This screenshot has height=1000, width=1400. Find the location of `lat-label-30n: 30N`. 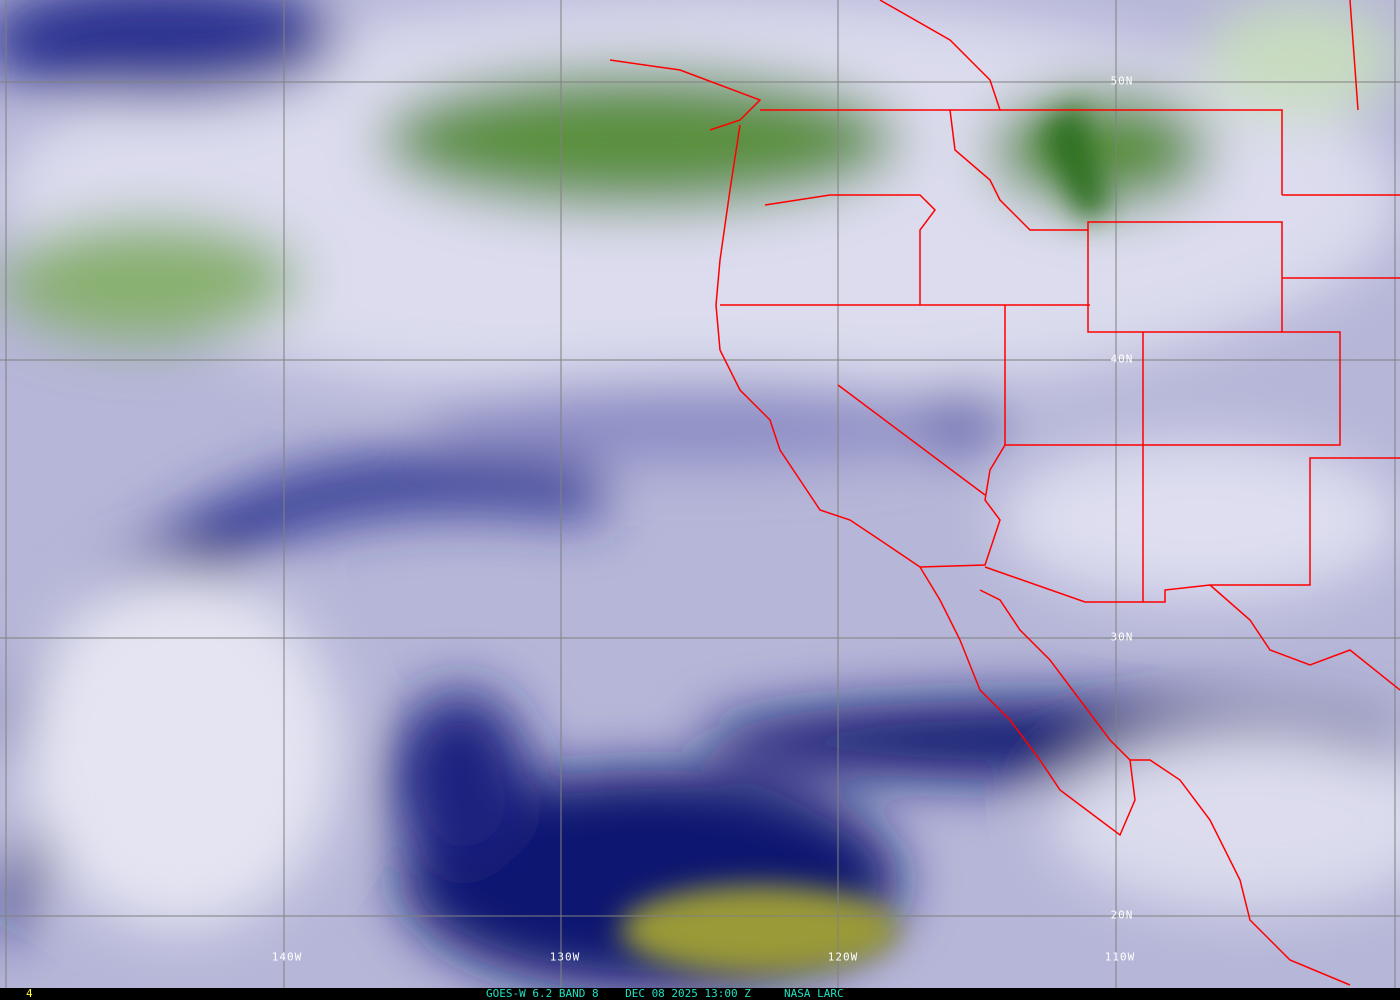

lat-label-30n: 30N is located at coordinates (1122, 637).